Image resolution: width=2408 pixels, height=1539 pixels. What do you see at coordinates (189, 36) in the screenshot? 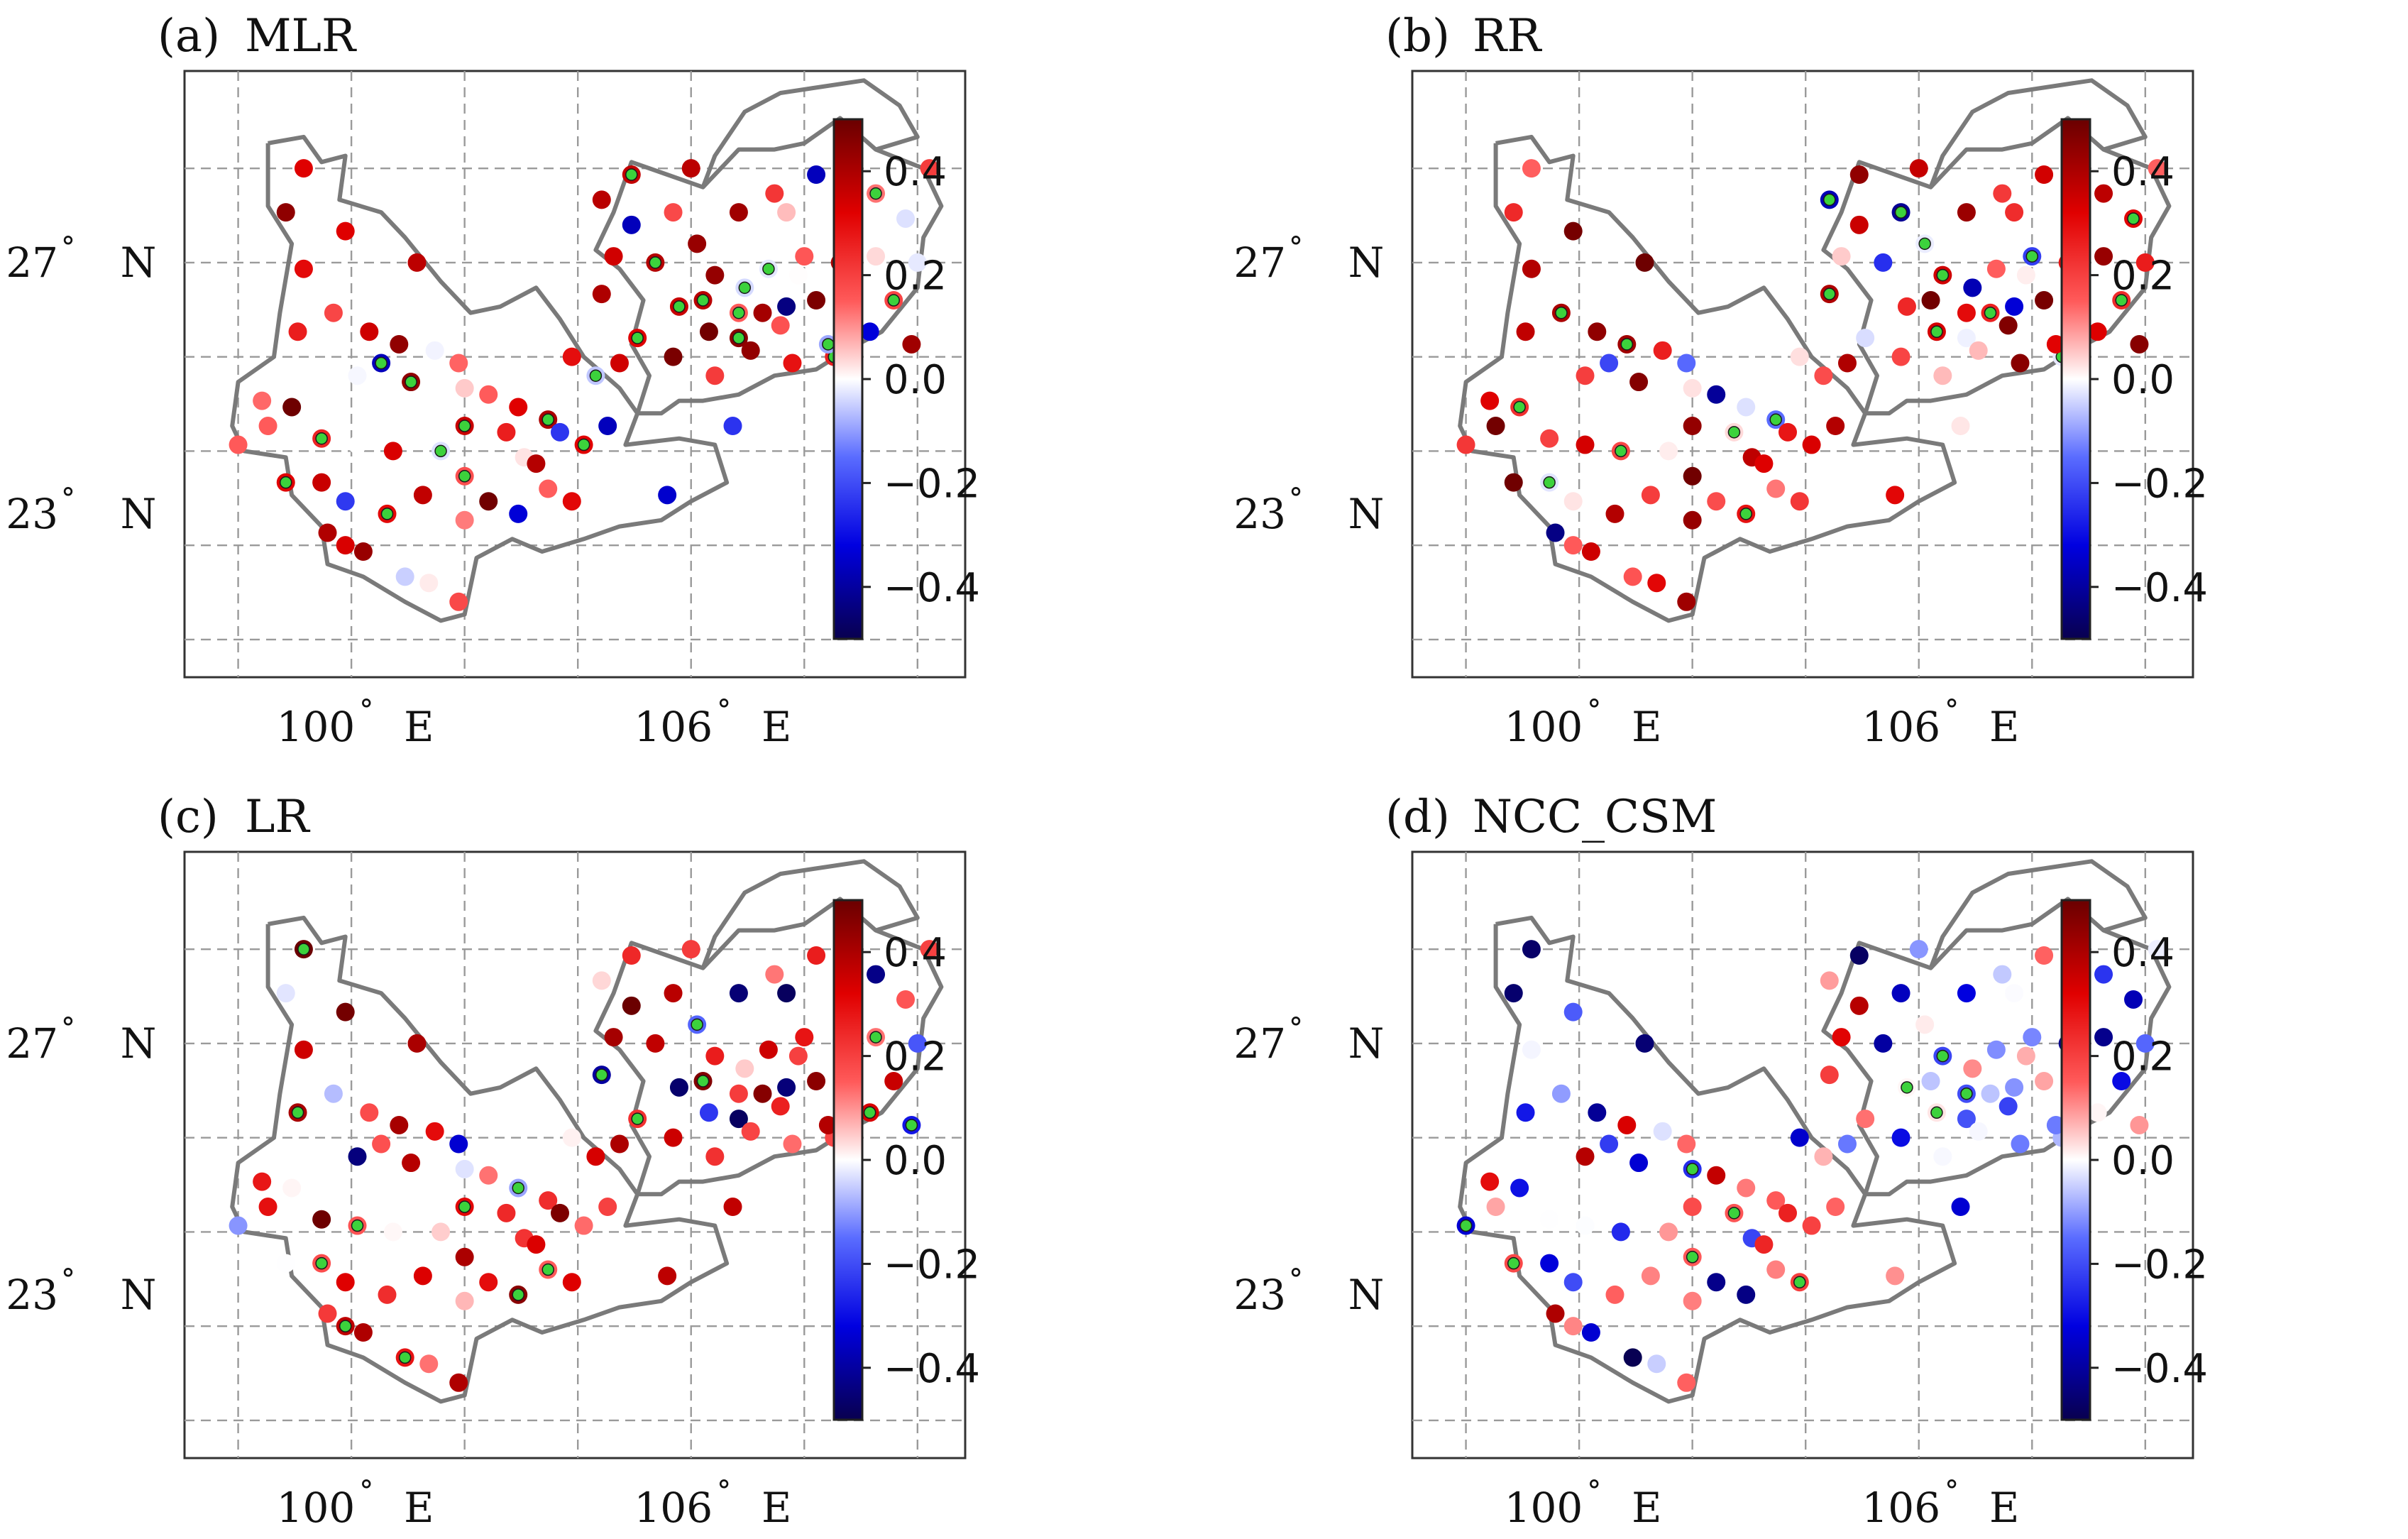
I see `panel-label: (a)` at bounding box center [189, 36].